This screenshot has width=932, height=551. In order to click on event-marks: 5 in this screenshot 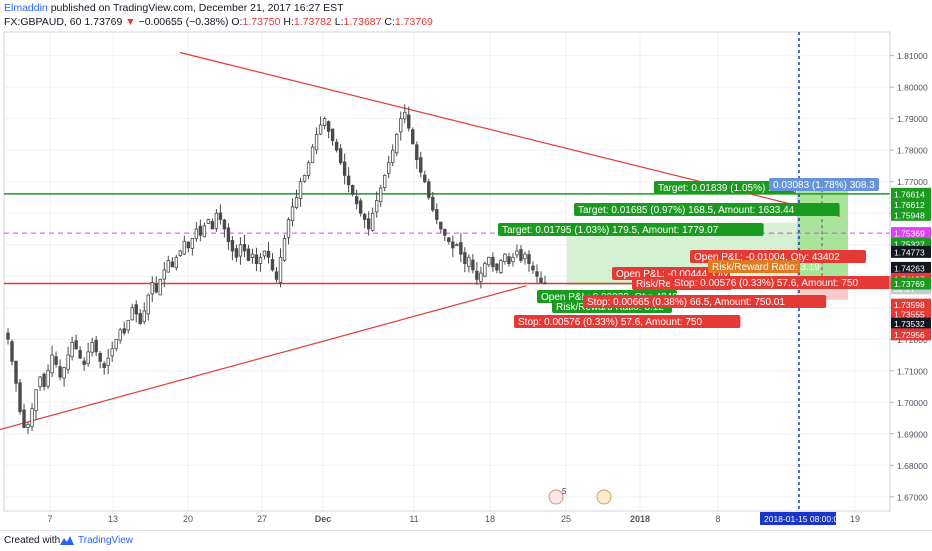, I will do `click(580, 496)`.